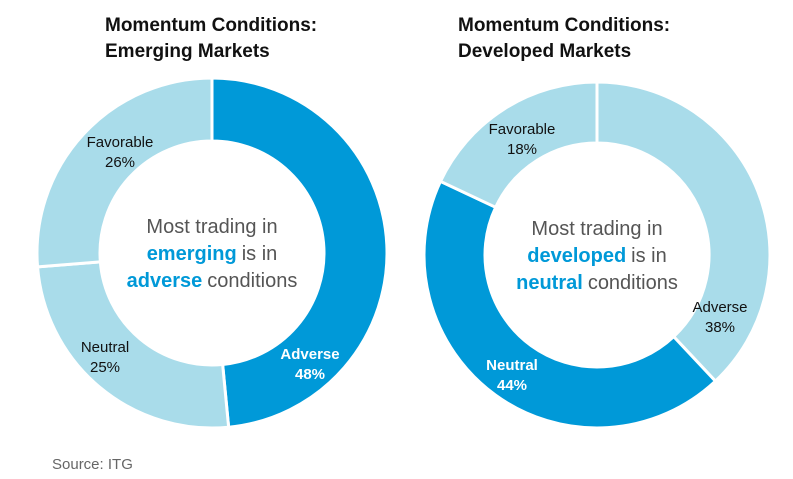  I want to click on center-text: neutral conditions, so click(597, 283).